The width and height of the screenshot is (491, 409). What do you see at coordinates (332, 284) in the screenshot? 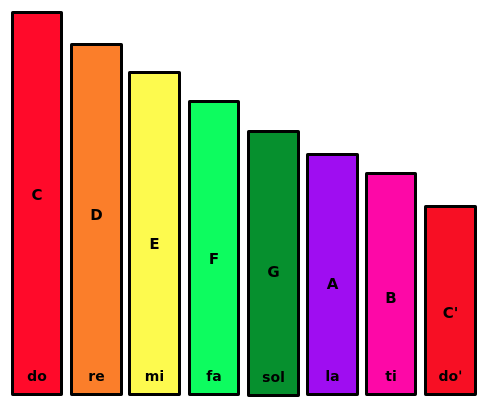
I see `note-label: A` at bounding box center [332, 284].